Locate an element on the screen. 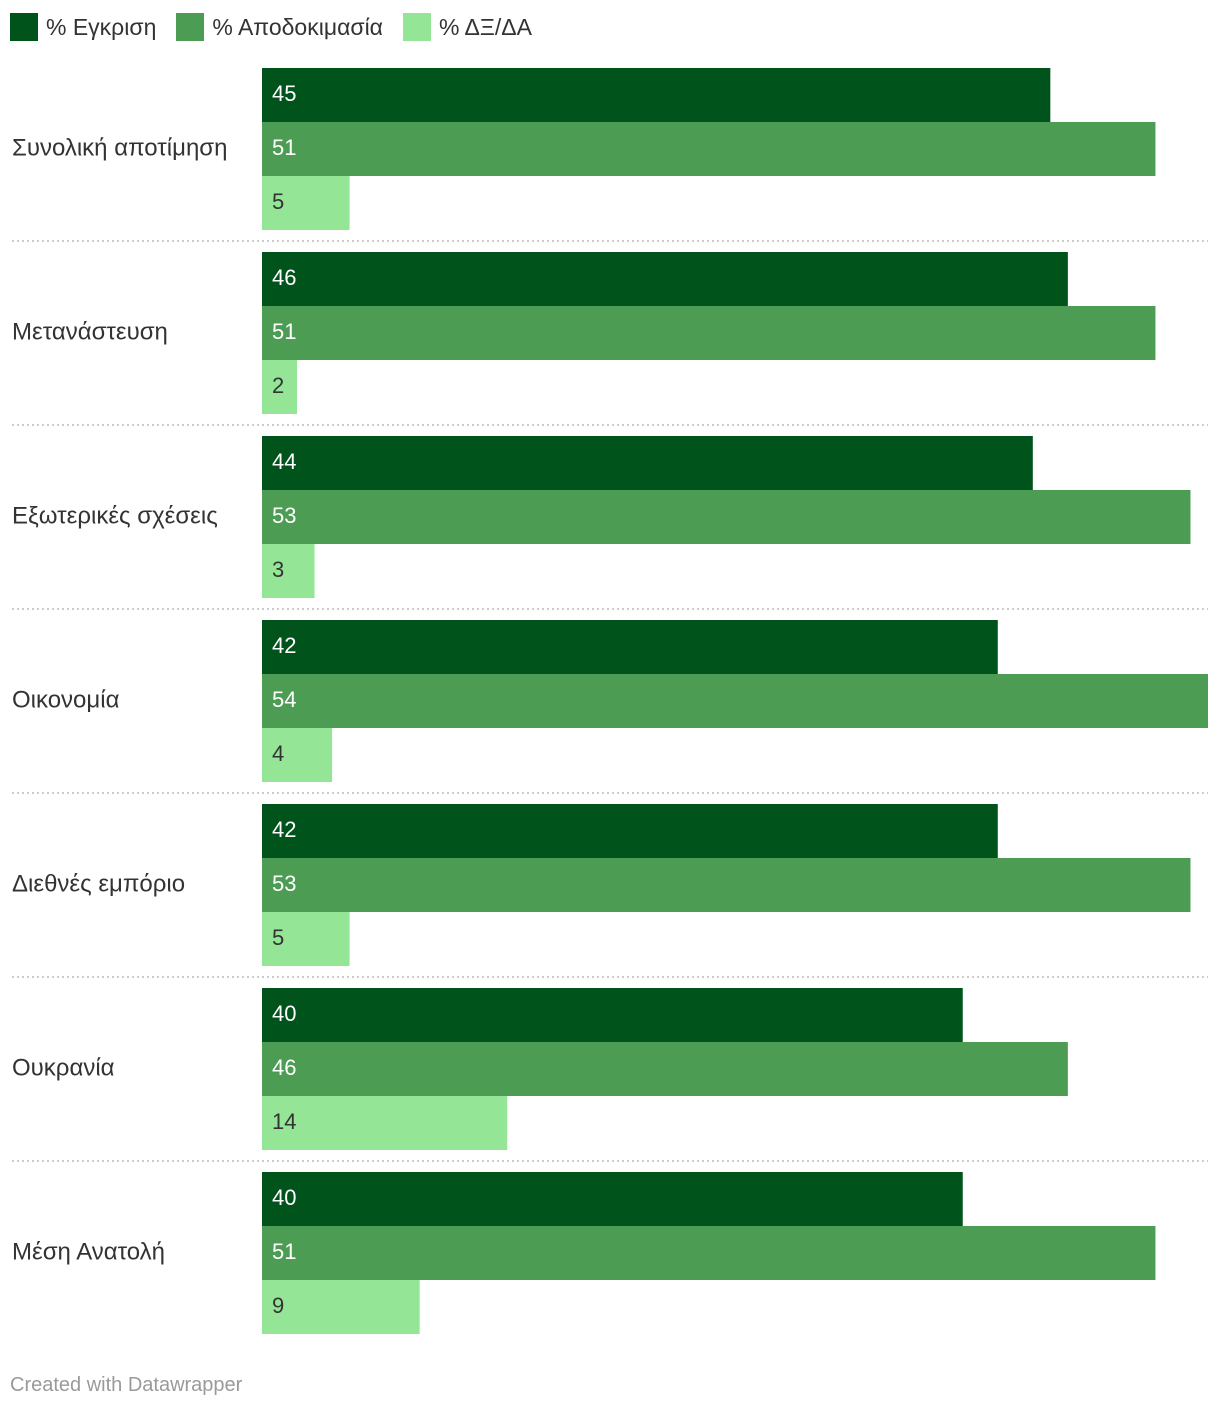 Image resolution: width=1220 pixels, height=1412 pixels. bar-value-label: 2 is located at coordinates (278, 385).